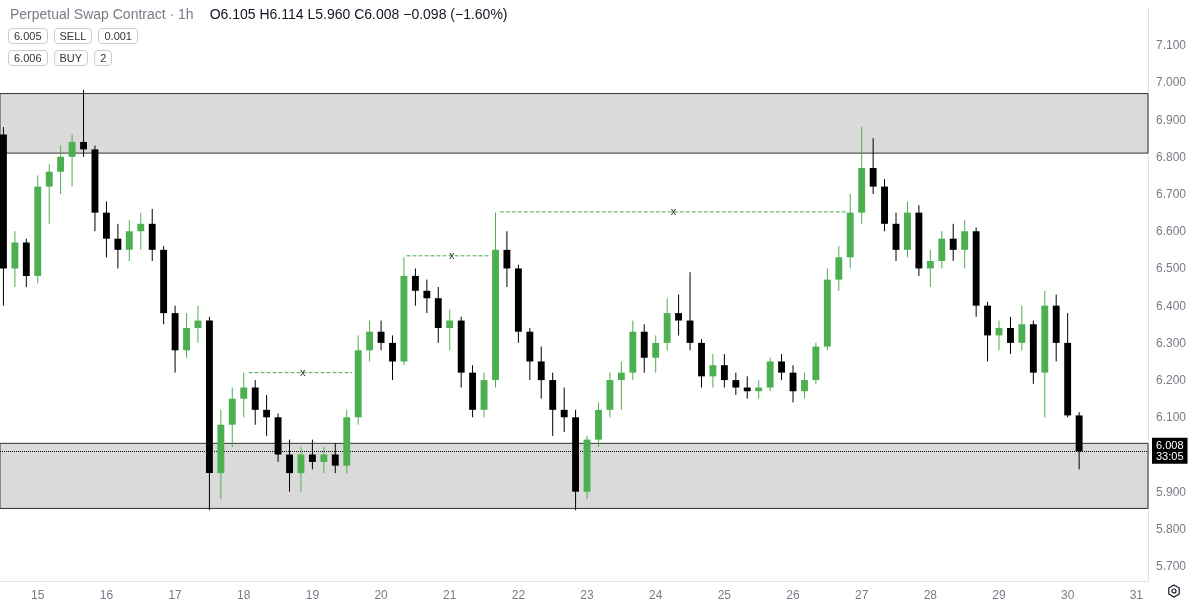 The image size is (1200, 605). Describe the element at coordinates (999, 595) in the screenshot. I see `x-tick-label: 29` at that location.